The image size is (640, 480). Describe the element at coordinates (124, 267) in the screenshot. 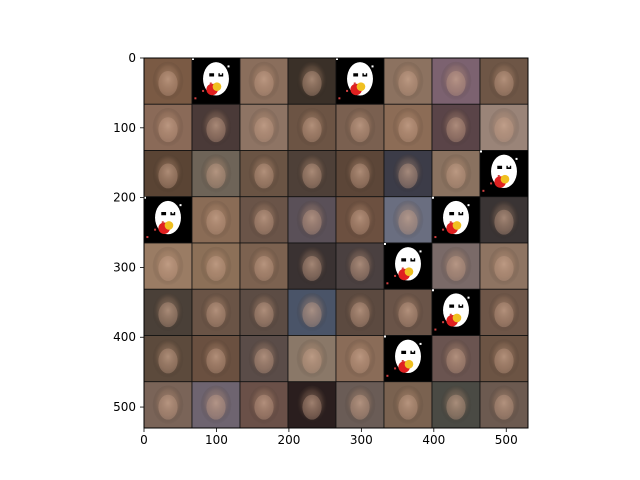

I see `y-tick-label: 300` at that location.